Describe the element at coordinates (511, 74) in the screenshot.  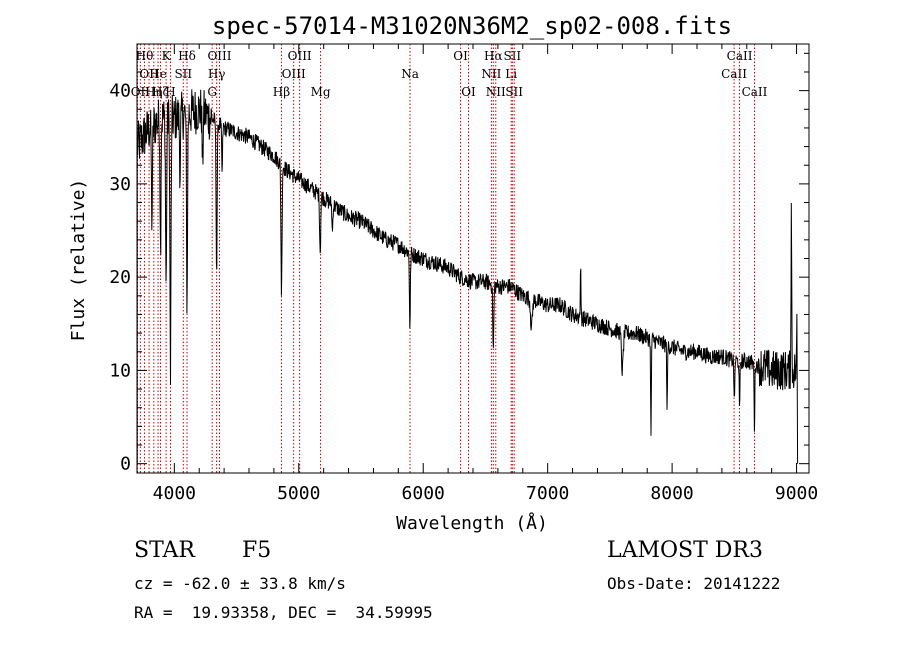
I see `line-marker-label: Li` at that location.